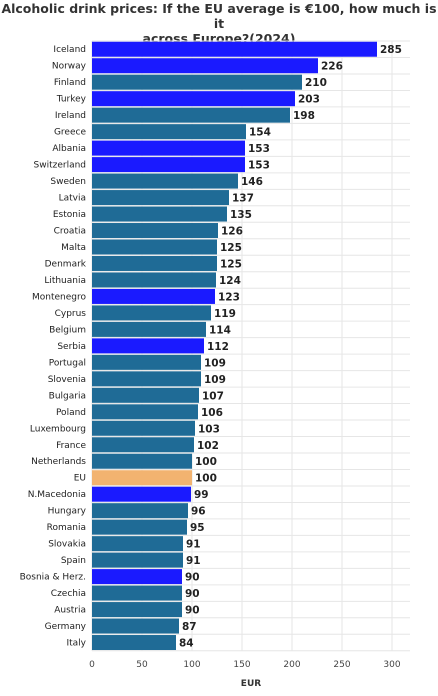 The height and width of the screenshot is (696, 438). Describe the element at coordinates (66, 528) in the screenshot. I see `category-label: Romania` at that location.